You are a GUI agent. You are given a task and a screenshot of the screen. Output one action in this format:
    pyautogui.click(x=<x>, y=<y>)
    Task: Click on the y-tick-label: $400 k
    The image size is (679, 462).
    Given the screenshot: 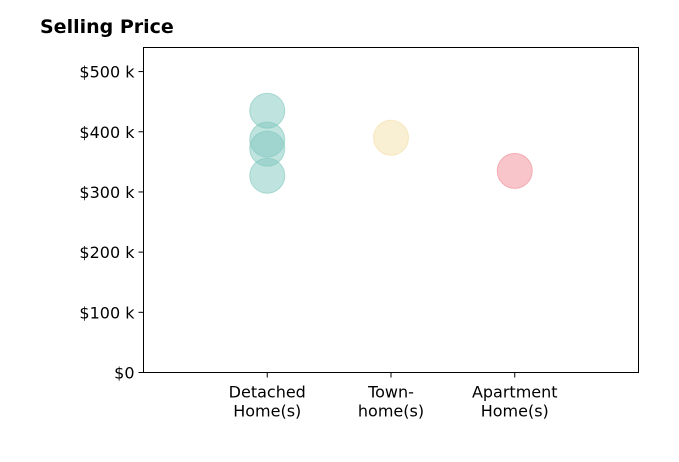 What is the action you would take?
    pyautogui.click(x=107, y=132)
    